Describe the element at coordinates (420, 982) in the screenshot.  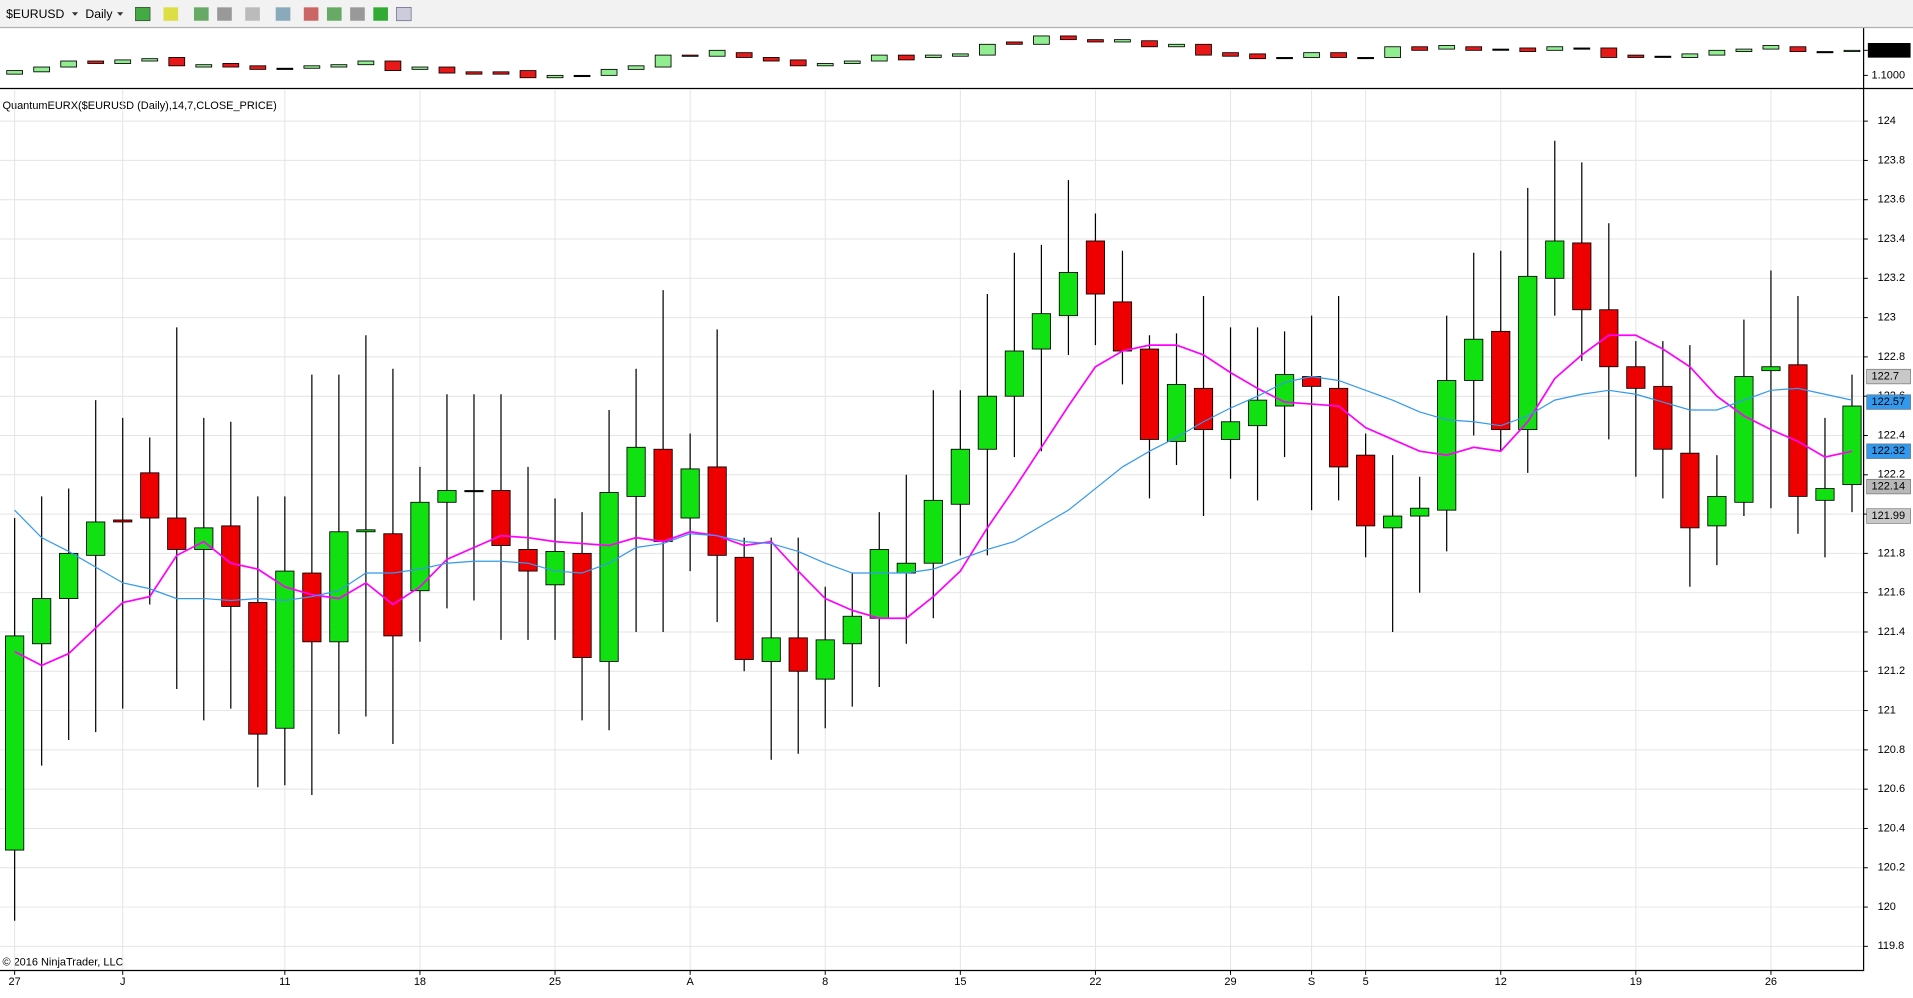
I see `x-tick-label: 18` at that location.